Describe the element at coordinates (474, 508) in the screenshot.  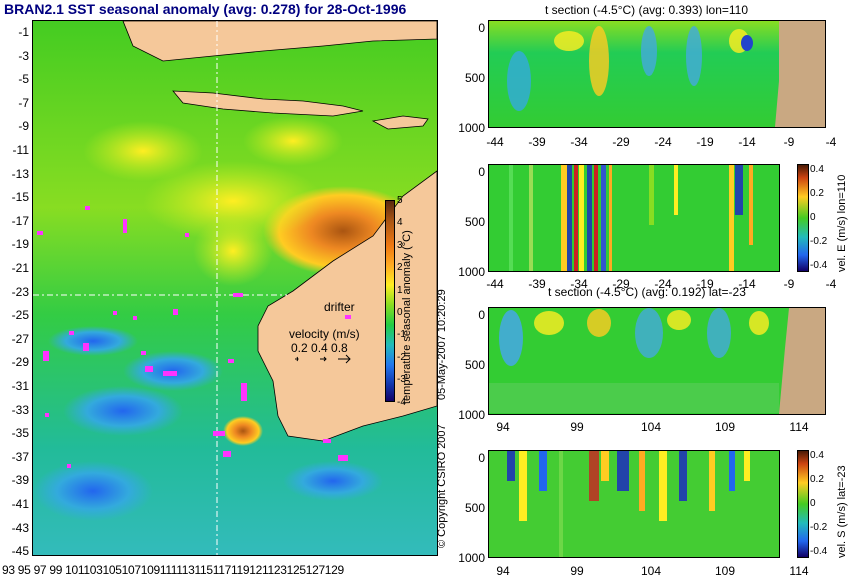
I see `vel_s-y-tick-label: 500` at that location.